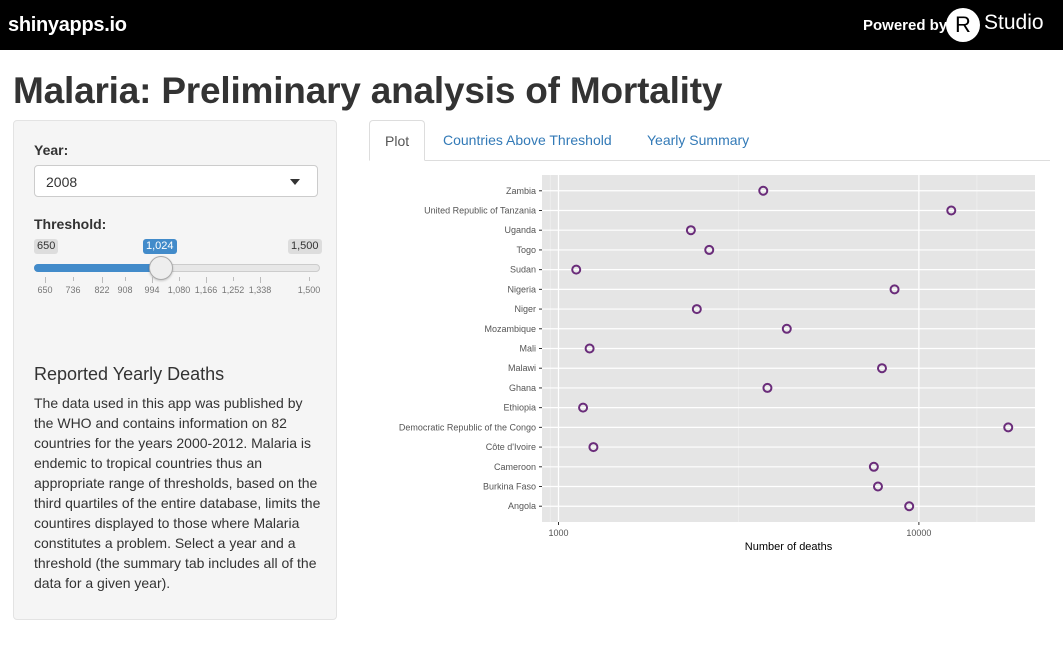 Image resolution: width=1063 pixels, height=648 pixels. What do you see at coordinates (260, 290) in the screenshot?
I see `slider-tick-label: 1,338` at bounding box center [260, 290].